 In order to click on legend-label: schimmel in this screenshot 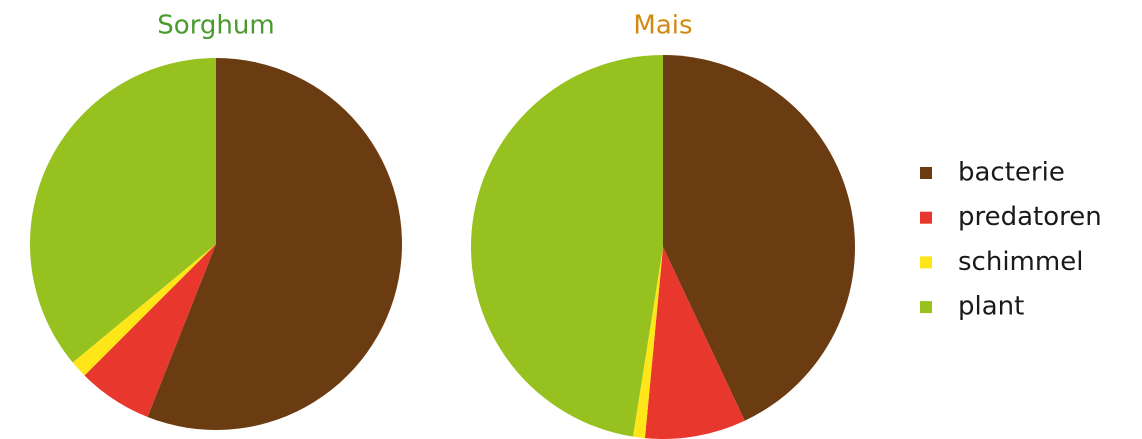, I will do `click(1020, 262)`.